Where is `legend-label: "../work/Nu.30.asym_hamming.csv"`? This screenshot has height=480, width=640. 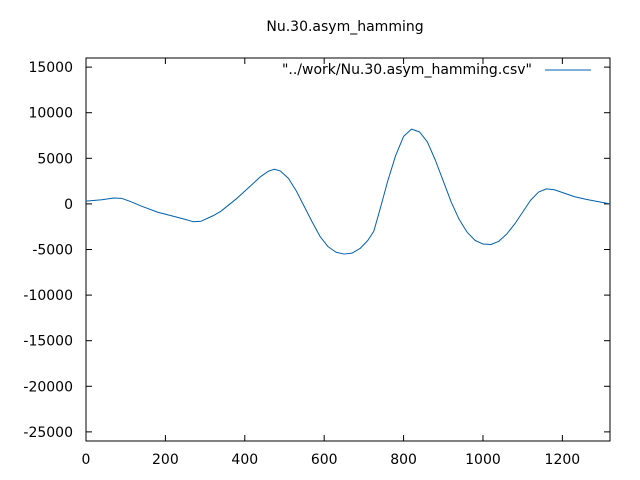 legend-label: "../work/Nu.30.asym_hamming.csv" is located at coordinates (407, 70).